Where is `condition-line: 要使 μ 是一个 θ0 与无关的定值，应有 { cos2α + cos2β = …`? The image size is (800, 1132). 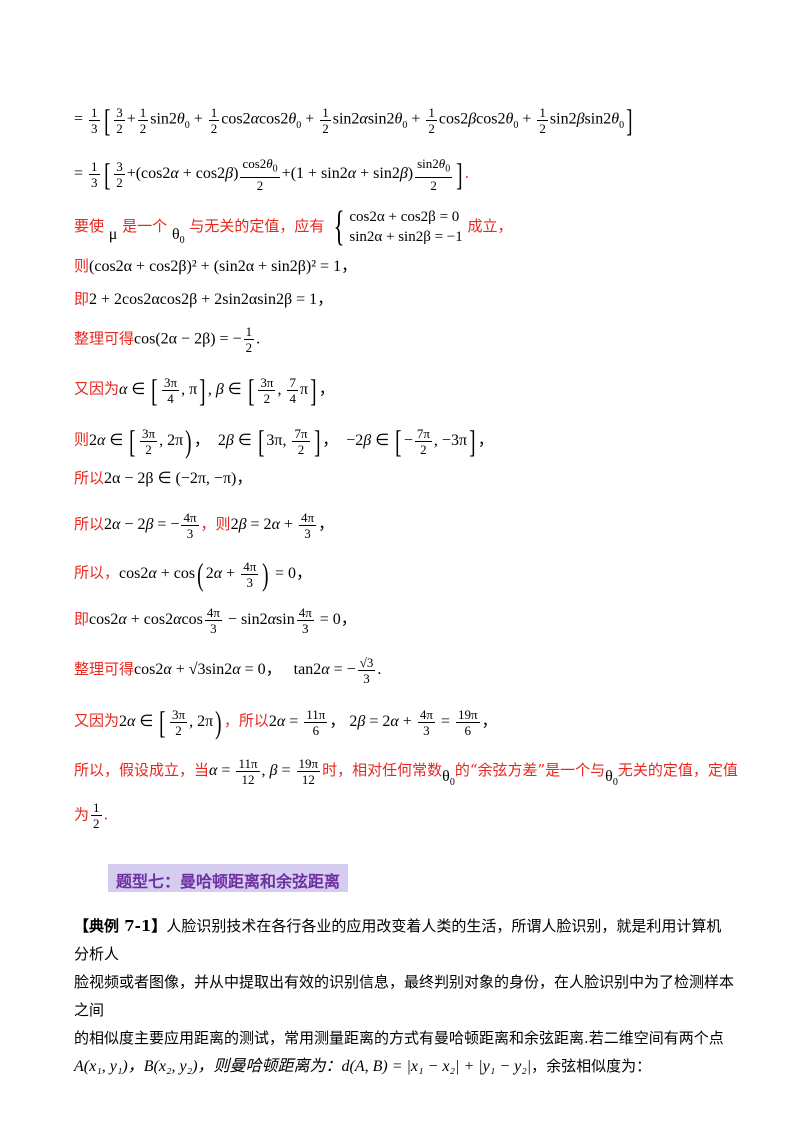 condition-line: 要使 μ 是一个 θ0 与无关的定值，应有 { cos2α + cos2β = … is located at coordinates (293, 227).